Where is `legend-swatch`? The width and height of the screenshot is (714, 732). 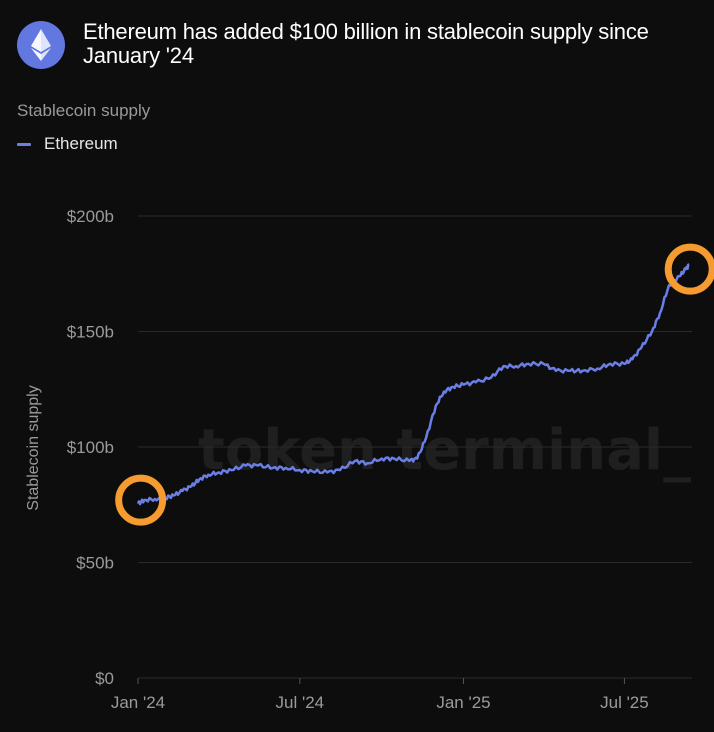 legend-swatch is located at coordinates (24, 144).